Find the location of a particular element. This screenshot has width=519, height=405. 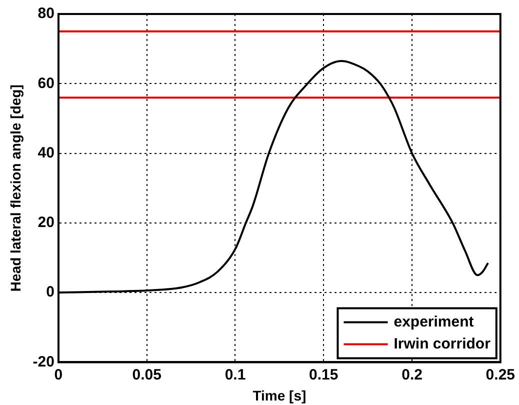

y-tick-label: 40 is located at coordinates (46, 153).